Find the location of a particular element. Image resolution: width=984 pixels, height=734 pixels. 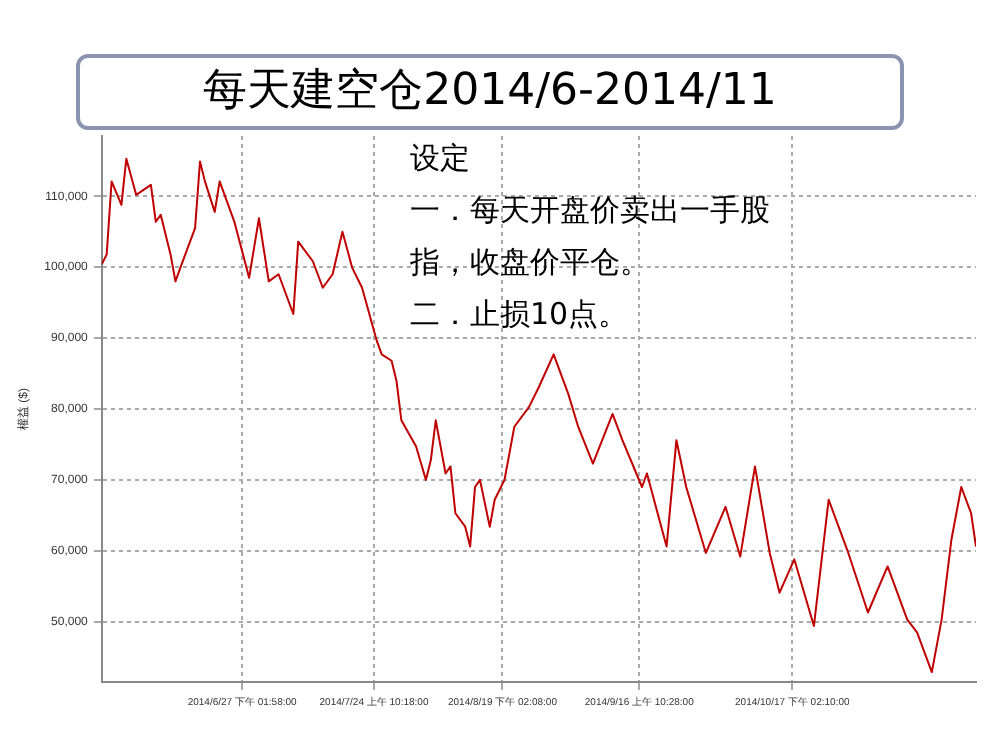

annotation: 二．止损10点。 is located at coordinates (520, 315).